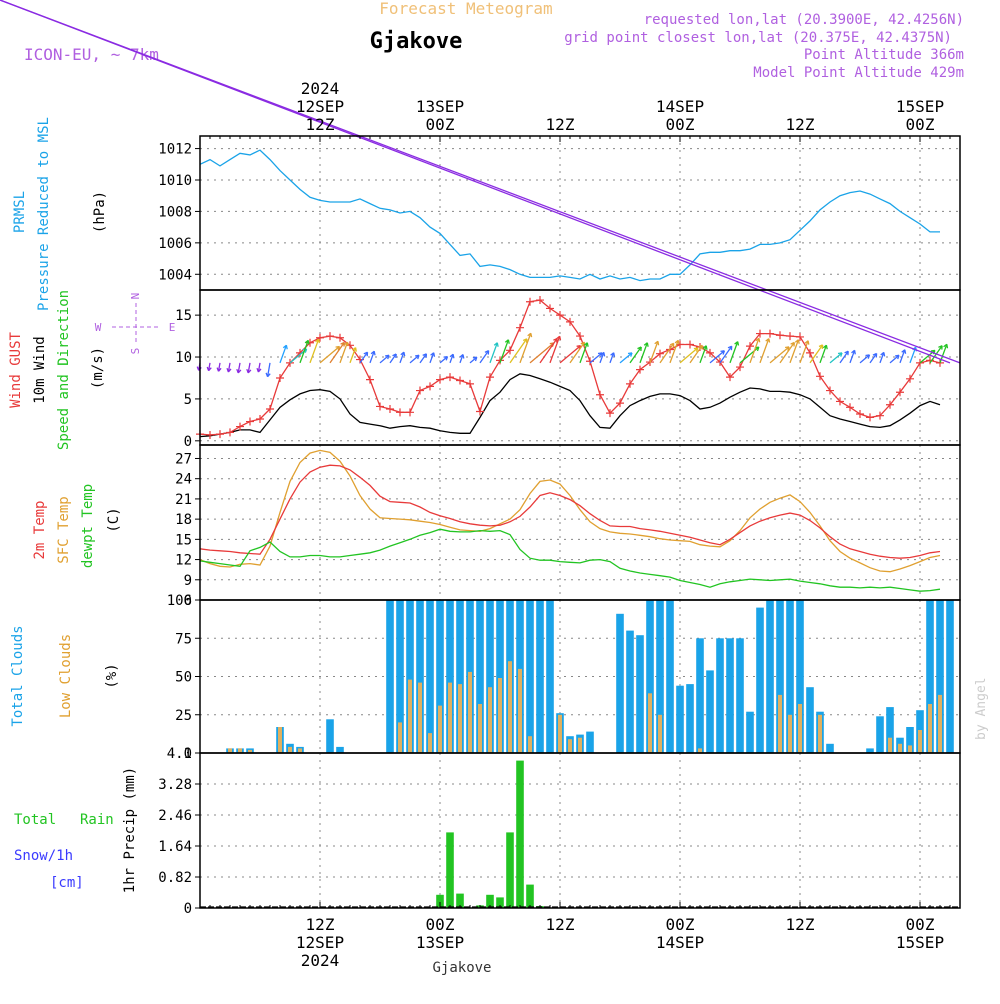  Describe the element at coordinates (884, 55) in the screenshot. I see `point-altitude: Point Altitude 366m` at that location.